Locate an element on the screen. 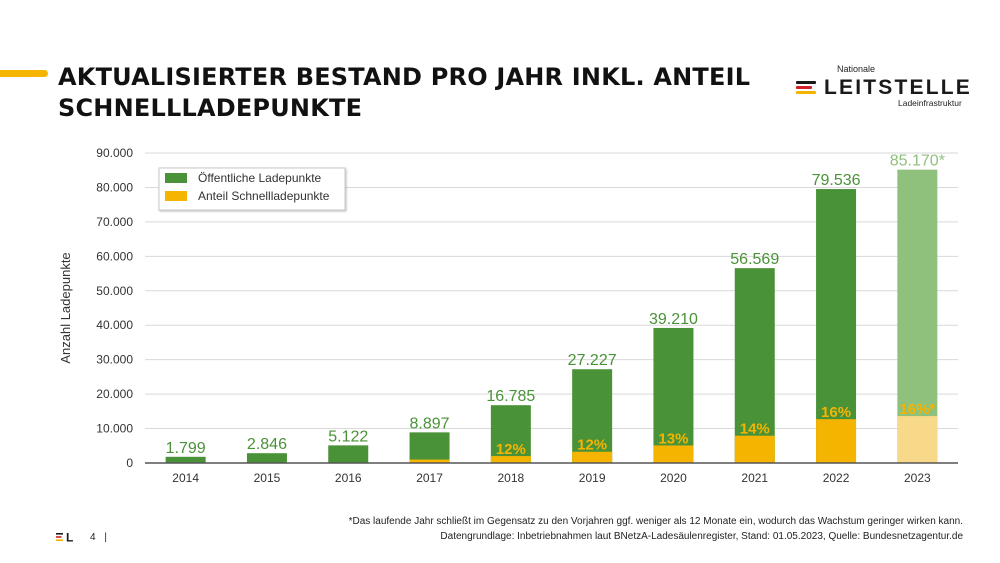  bar-fast-2023 is located at coordinates (917, 439).